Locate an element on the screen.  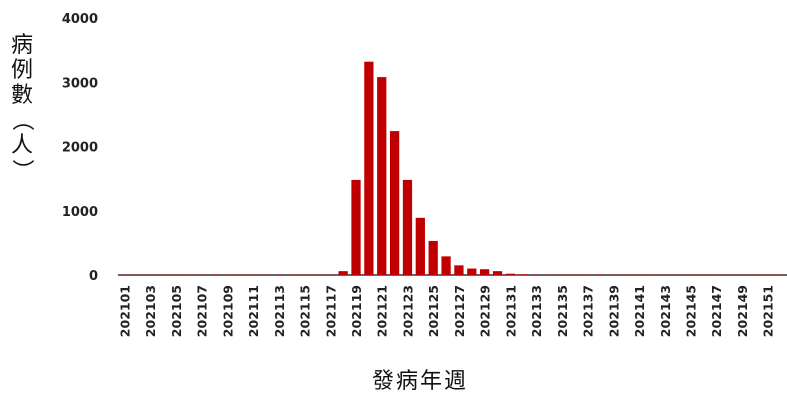
x-tick-label: 202143 is located at coordinates (665, 311).